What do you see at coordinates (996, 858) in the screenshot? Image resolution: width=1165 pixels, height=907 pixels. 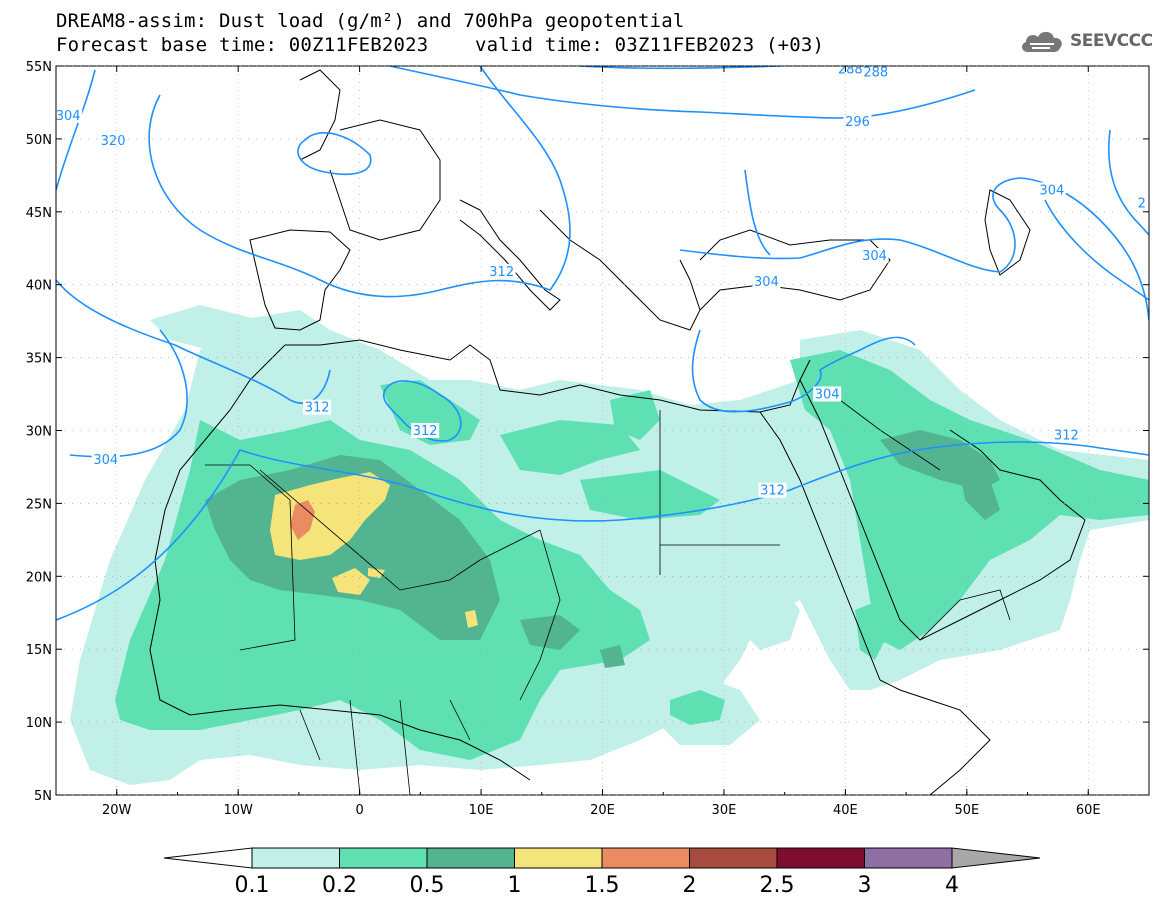 I see `colorbar-over-arrow` at bounding box center [996, 858].